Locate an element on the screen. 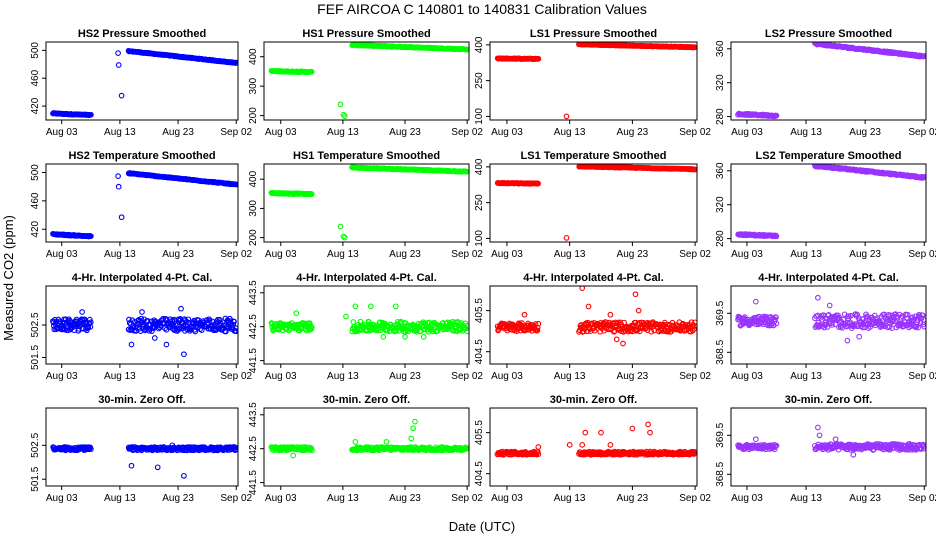 The image size is (936, 540). y-tick-label: 369.5 is located at coordinates (720, 312).